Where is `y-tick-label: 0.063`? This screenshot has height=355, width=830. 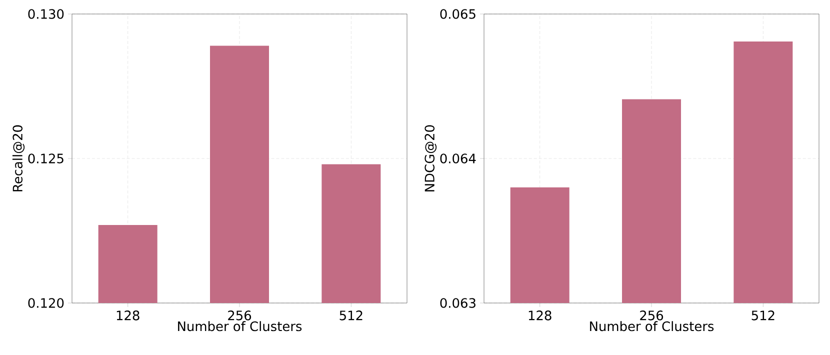 y-tick-label: 0.063 is located at coordinates (458, 303).